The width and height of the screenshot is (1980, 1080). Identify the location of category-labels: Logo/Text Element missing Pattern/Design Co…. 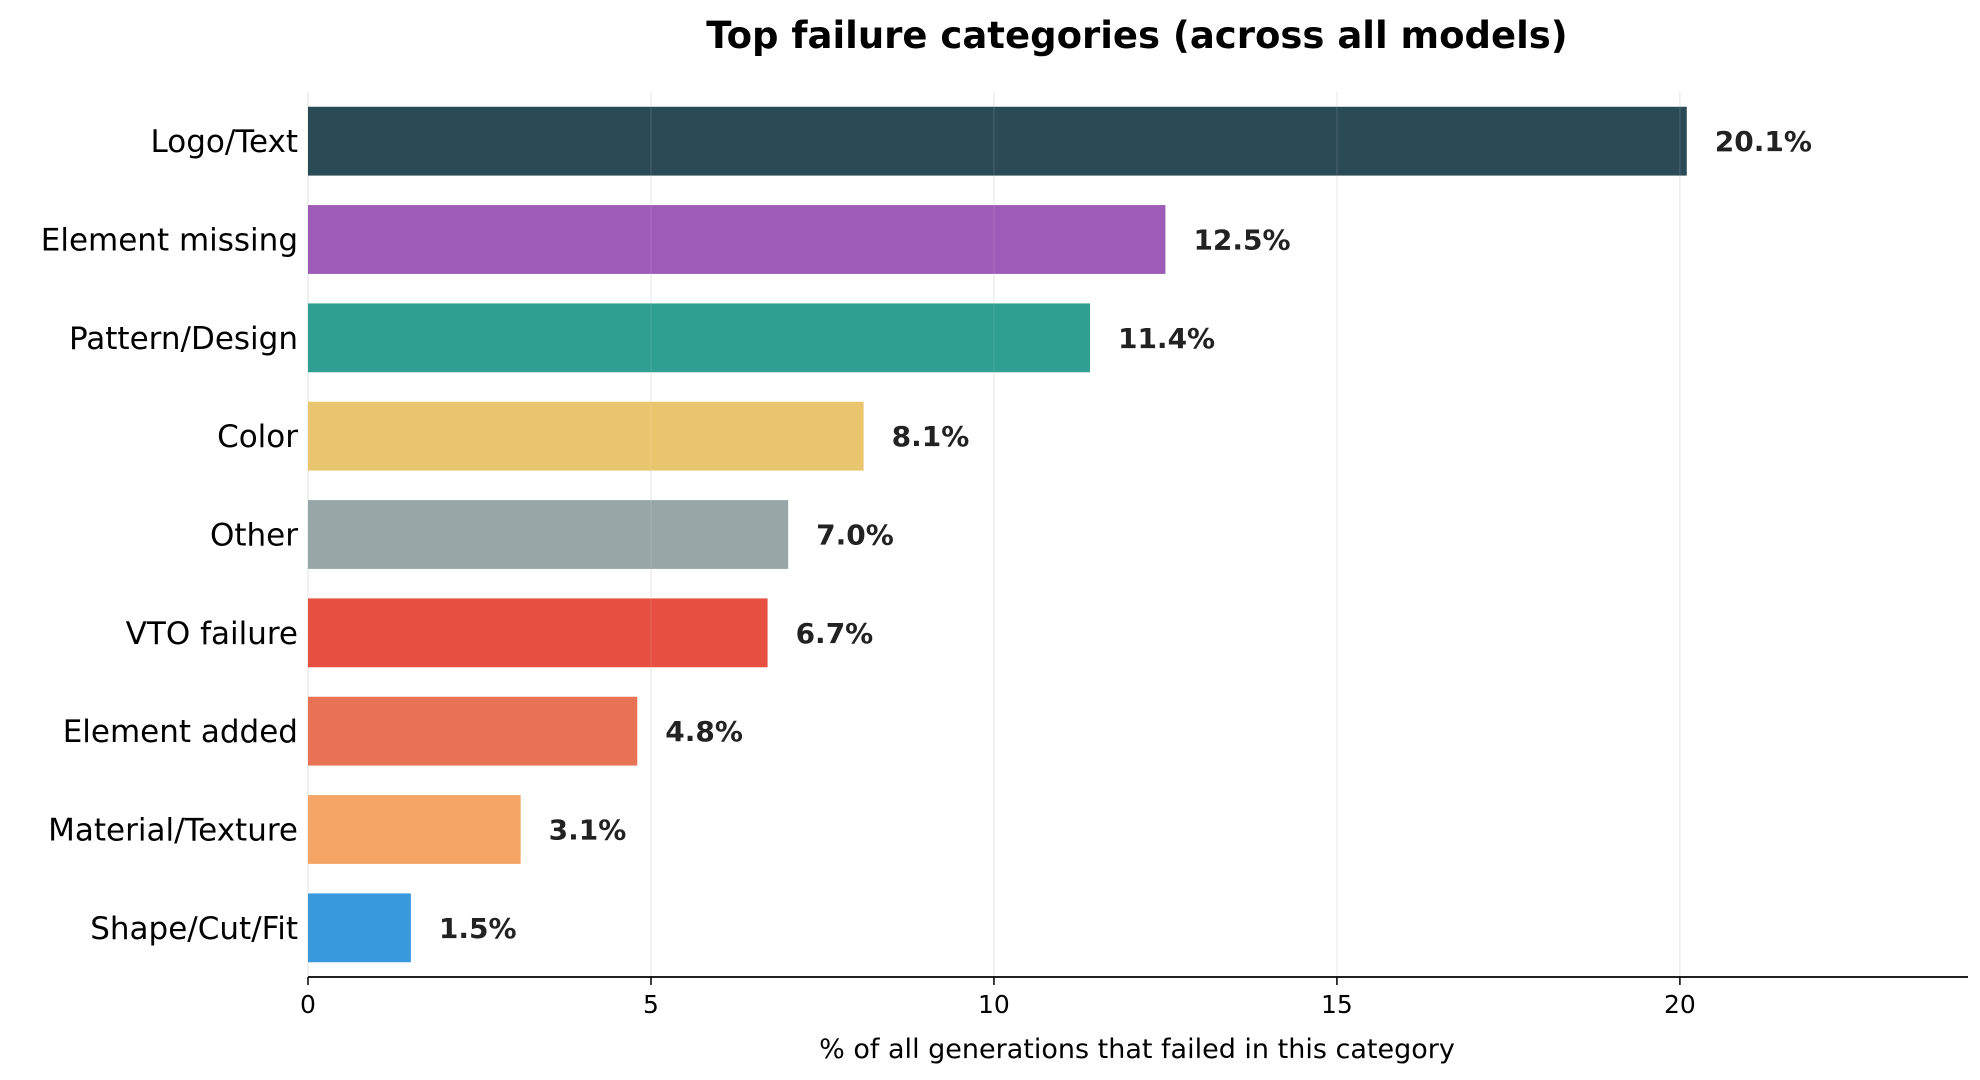
(170, 535).